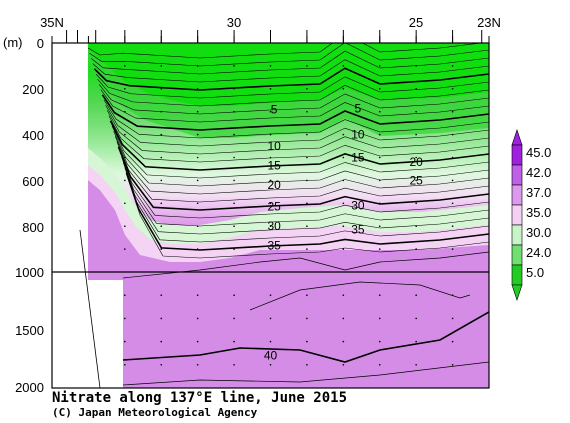 The height and width of the screenshot is (423, 570). Describe the element at coordinates (538, 192) in the screenshot. I see `colorbar-label: 37.0` at that location.